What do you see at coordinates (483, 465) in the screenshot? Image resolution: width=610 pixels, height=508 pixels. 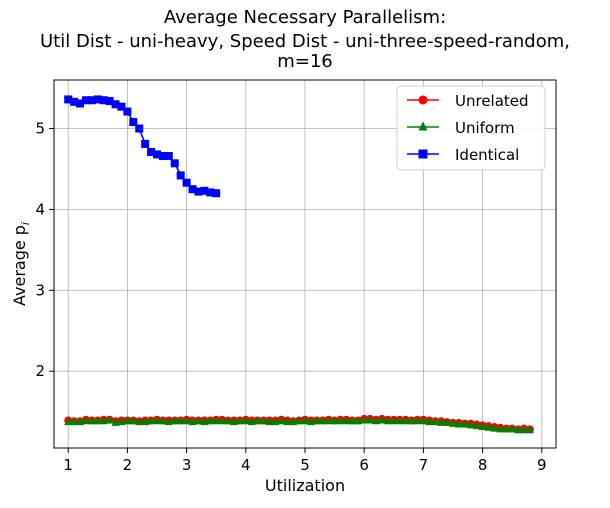 I see `x-tick-label: 8` at bounding box center [483, 465].